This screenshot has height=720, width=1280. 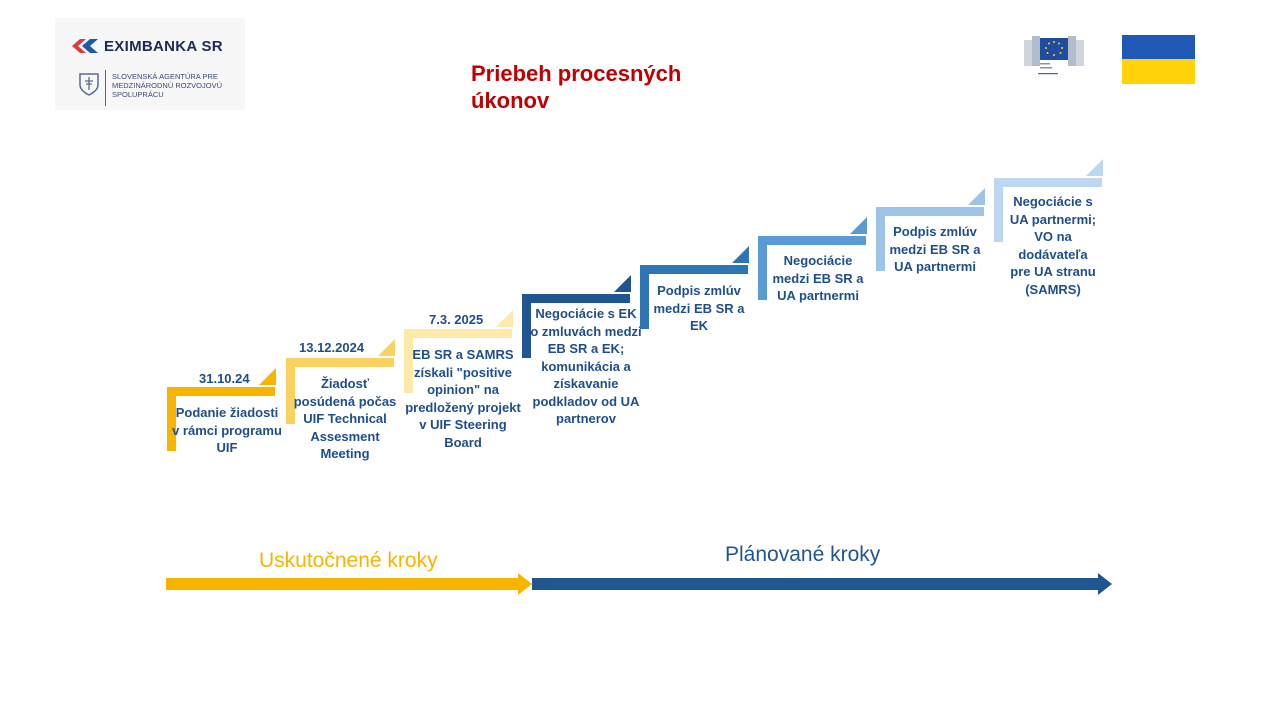 What do you see at coordinates (998, 210) in the screenshot?
I see `step-8-side-bar` at bounding box center [998, 210].